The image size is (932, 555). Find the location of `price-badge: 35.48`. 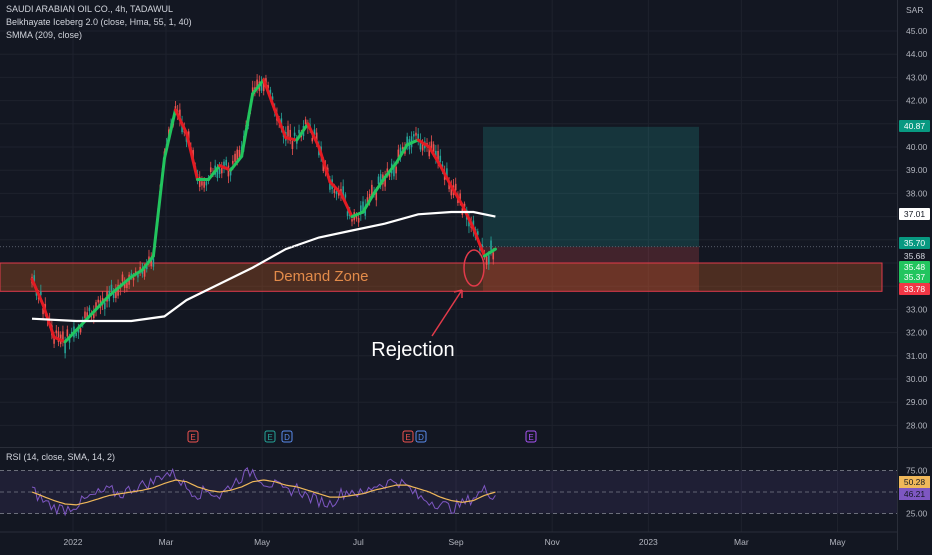

price-badge: 35.48 is located at coordinates (914, 267).